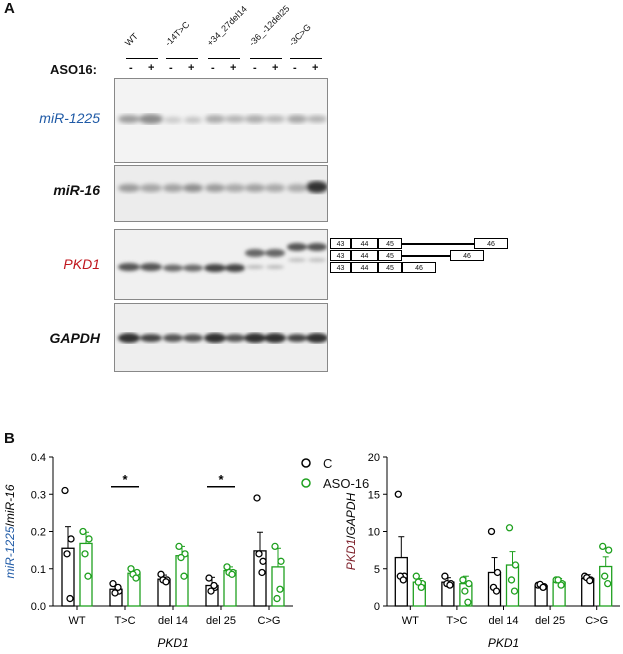 The image size is (623, 654). Describe the element at coordinates (38, 570) in the screenshot. I see `y-tick-label: 0.1` at that location.